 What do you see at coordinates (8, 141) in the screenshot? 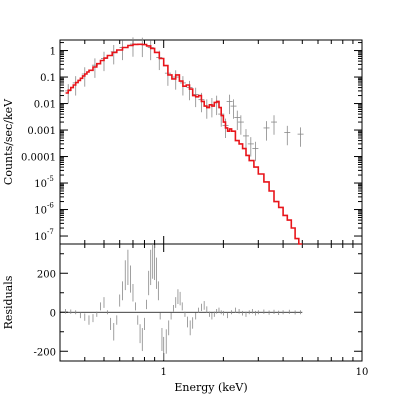
I see `y-axis-title: Counts/sec/keV` at bounding box center [8, 141].